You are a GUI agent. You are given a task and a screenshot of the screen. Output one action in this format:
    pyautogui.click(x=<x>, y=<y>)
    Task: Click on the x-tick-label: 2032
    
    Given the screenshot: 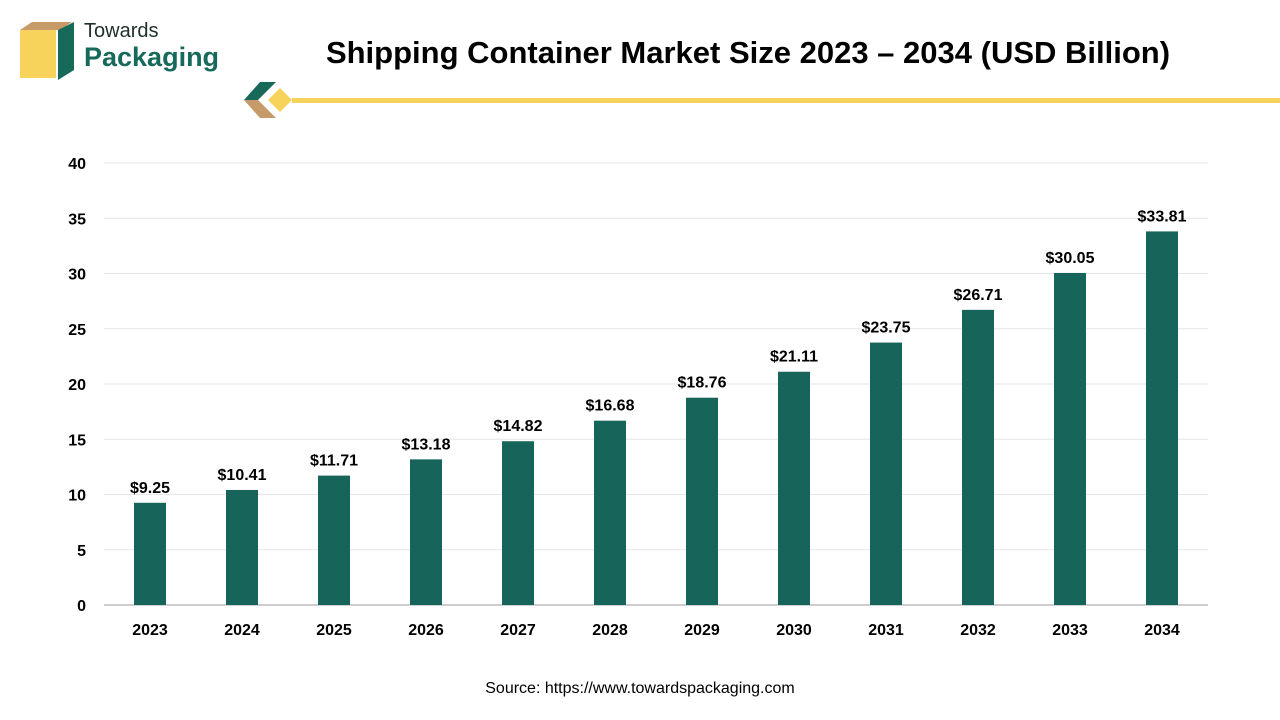 What is the action you would take?
    pyautogui.click(x=978, y=630)
    